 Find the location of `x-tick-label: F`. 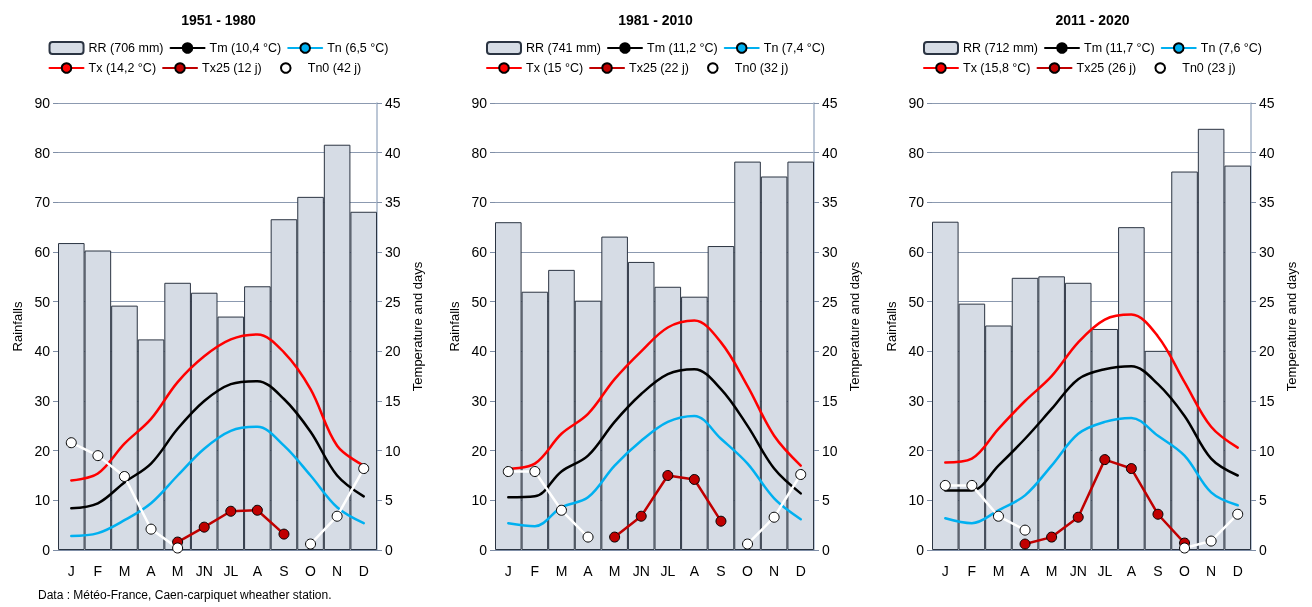

x-tick-label: F is located at coordinates (98, 571).